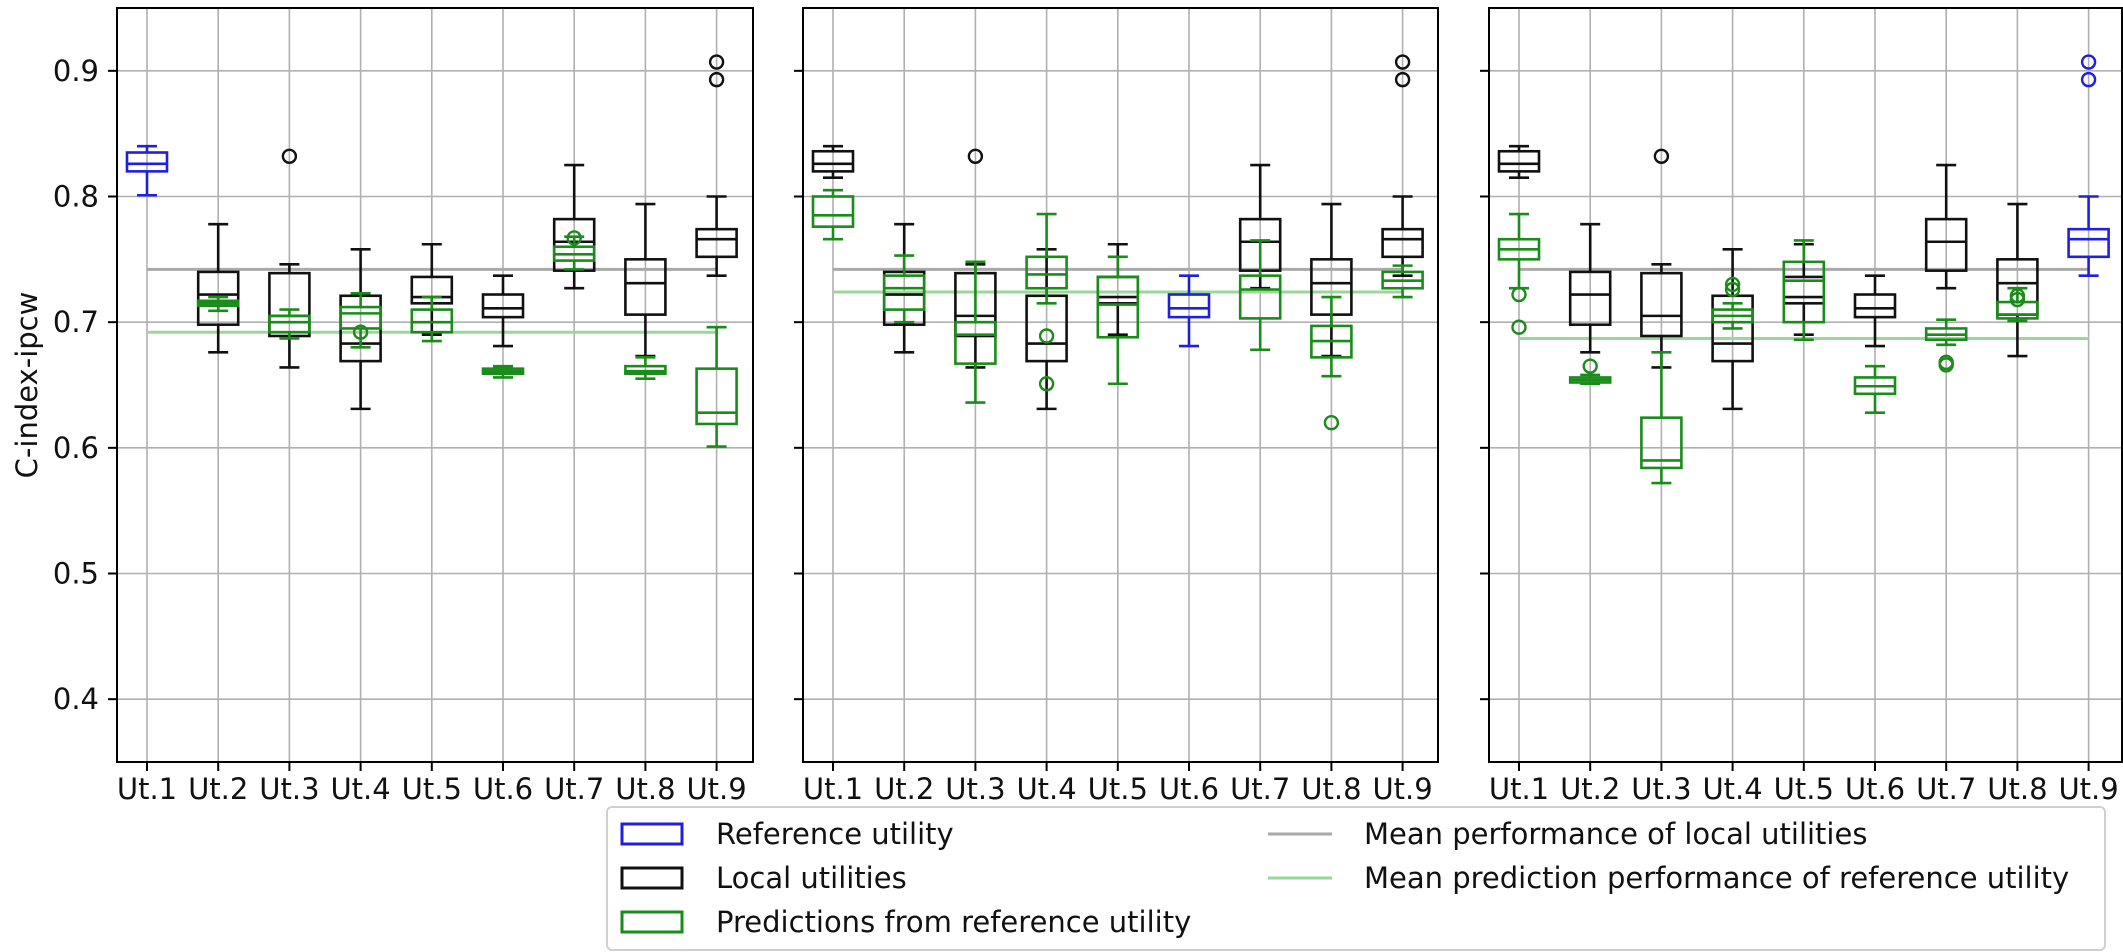  I want to click on x-tick-label: Ut.5, so click(1804, 789).